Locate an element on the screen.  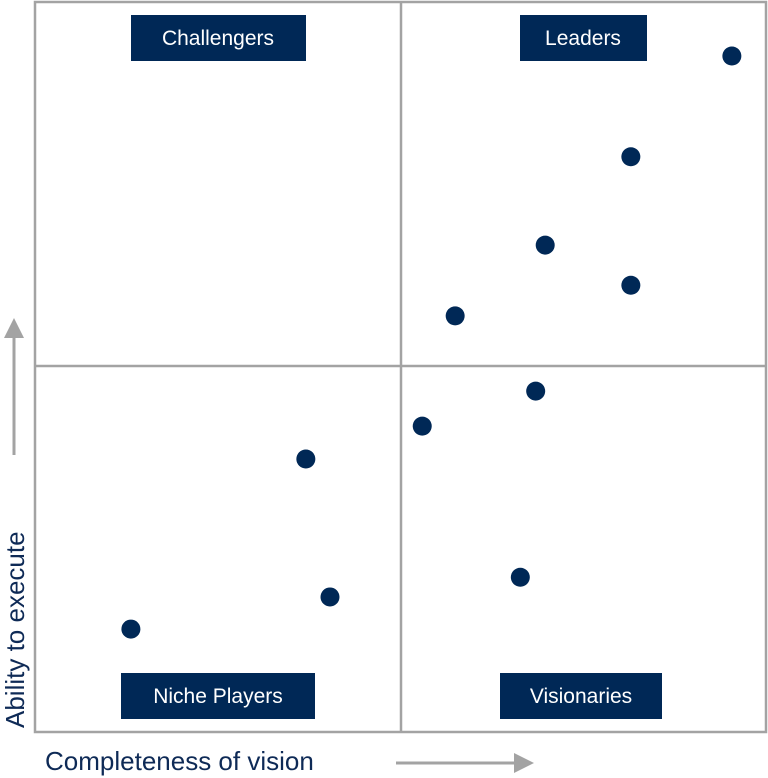
quadrant-label-niche-players: Niche Players is located at coordinates (218, 696).